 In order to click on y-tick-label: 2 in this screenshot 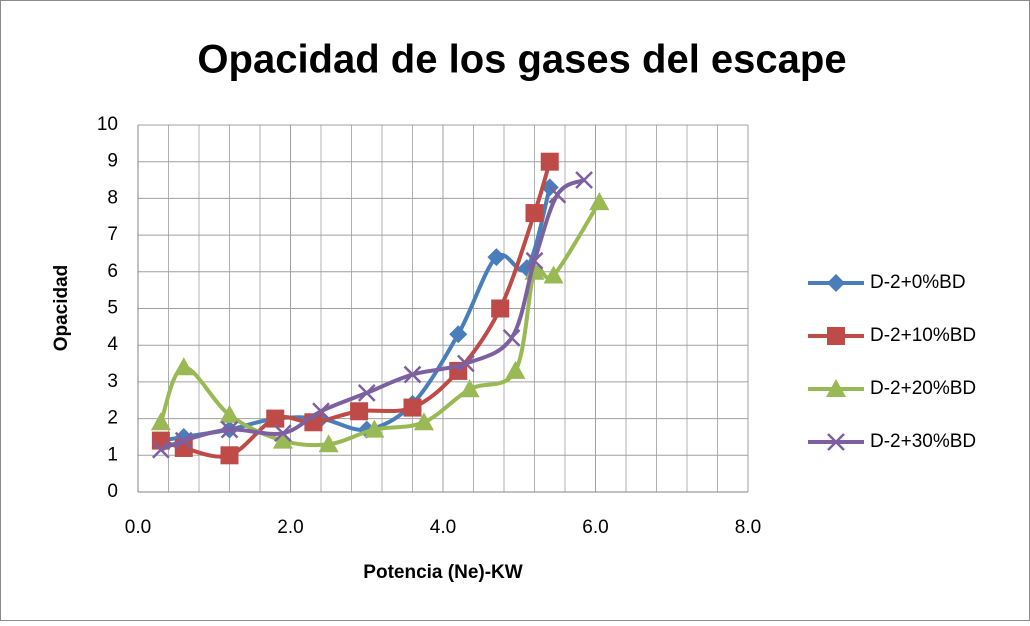, I will do `click(112, 418)`.